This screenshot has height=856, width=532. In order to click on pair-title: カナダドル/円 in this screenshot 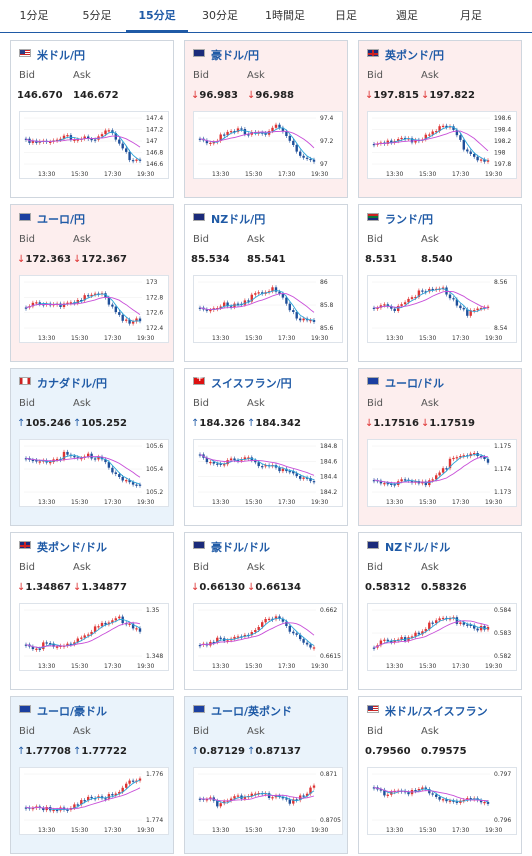, I will do `click(72, 383)`.